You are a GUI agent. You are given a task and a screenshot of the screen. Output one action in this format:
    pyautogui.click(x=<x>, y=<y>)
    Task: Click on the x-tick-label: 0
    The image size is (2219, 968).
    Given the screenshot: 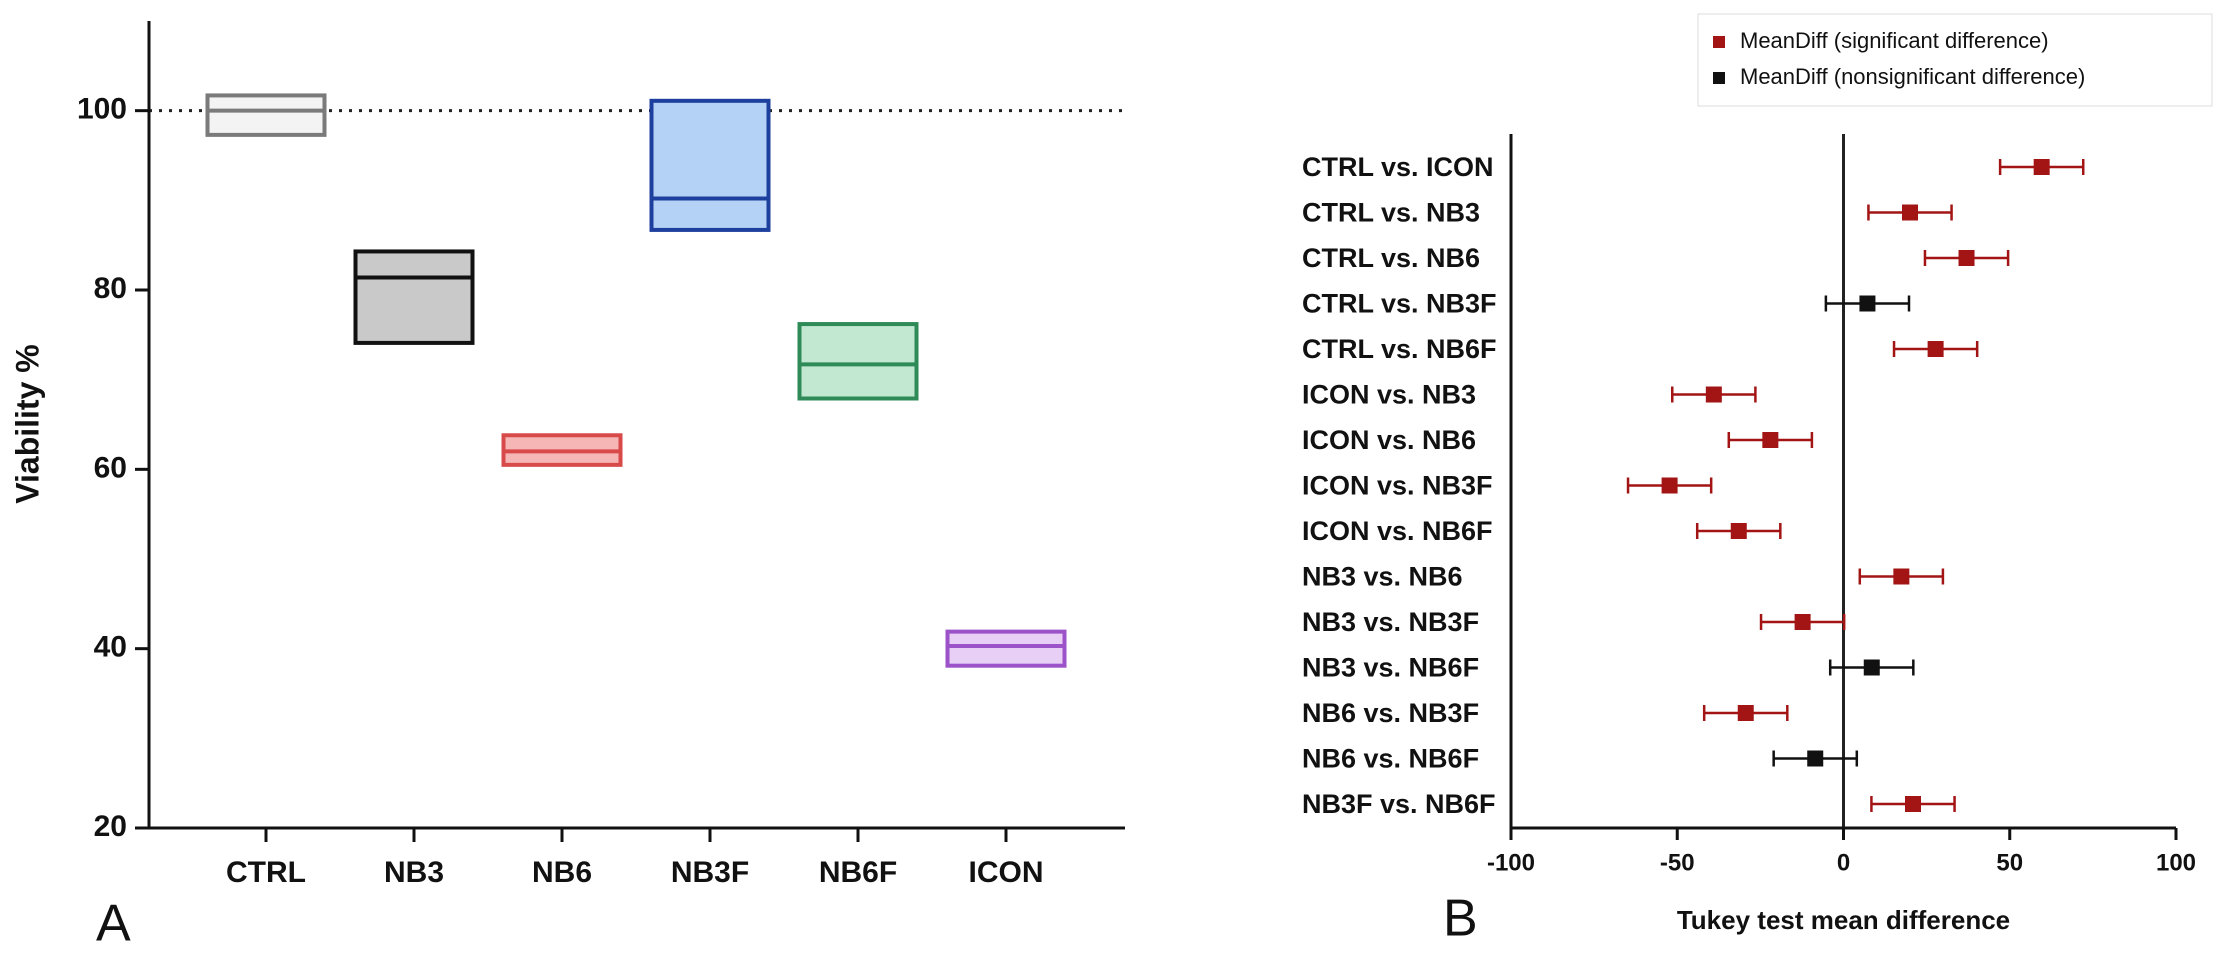 What is the action you would take?
    pyautogui.click(x=1843, y=862)
    